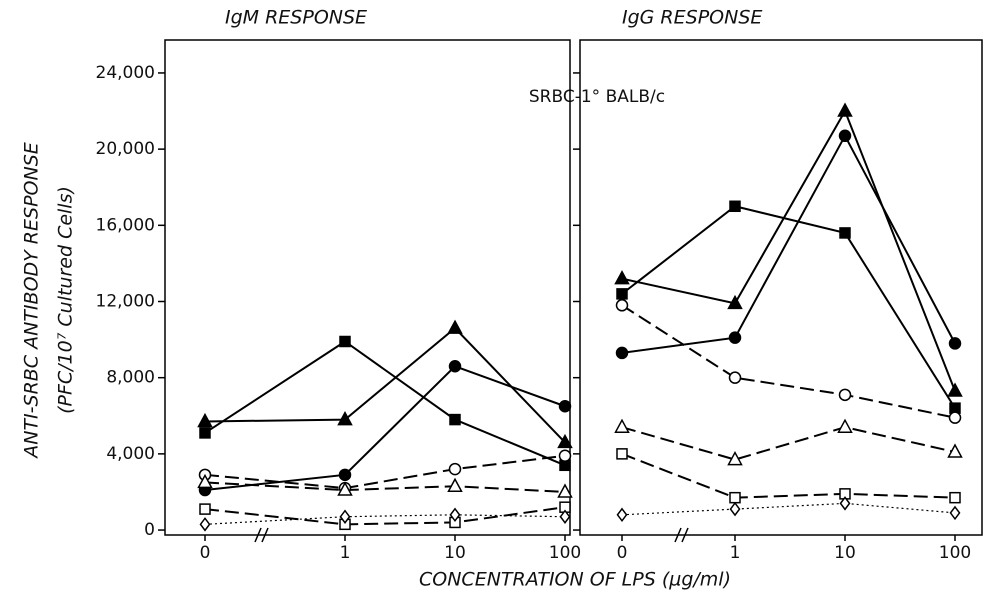 Image resolution: width=984 pixels, height=595 pixels. What do you see at coordinates (575, 580) in the screenshot?
I see `x-axis-label: CONCENTRATION OF LPS (µg/ml)` at bounding box center [575, 580].